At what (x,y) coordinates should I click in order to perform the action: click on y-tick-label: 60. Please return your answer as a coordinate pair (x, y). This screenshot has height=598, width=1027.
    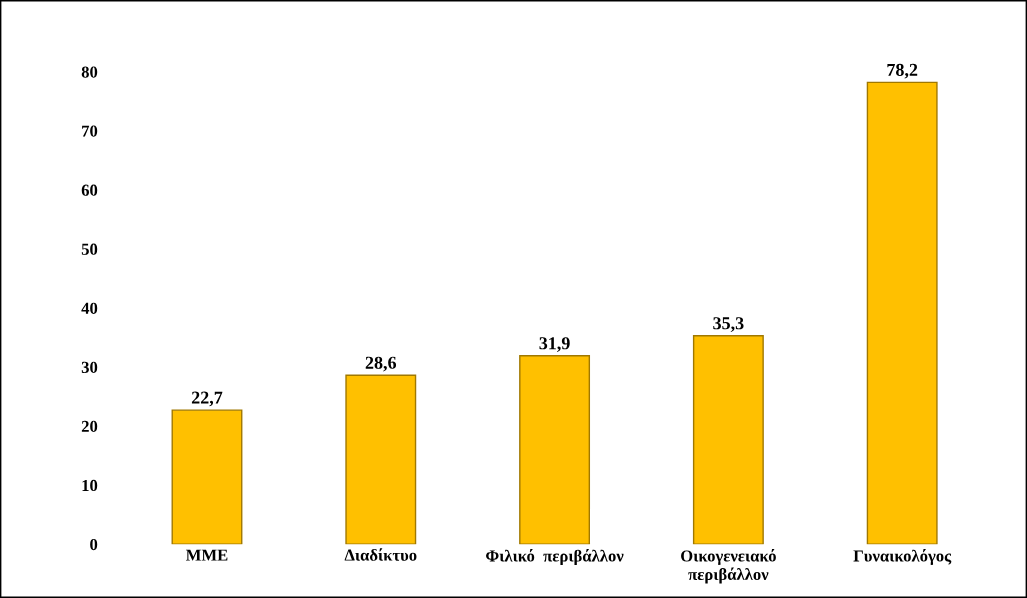
    Looking at the image, I should click on (89, 190).